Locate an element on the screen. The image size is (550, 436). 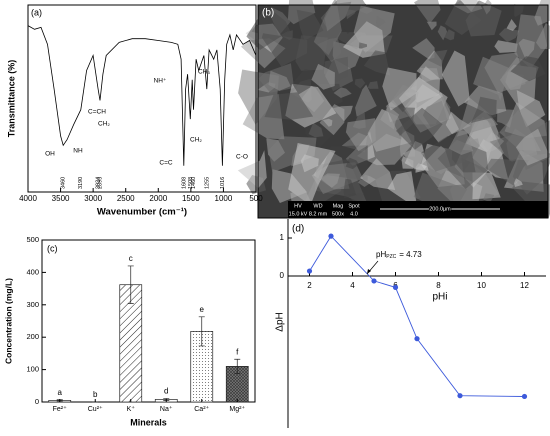
annotation: CH₂ is located at coordinates (104, 124).